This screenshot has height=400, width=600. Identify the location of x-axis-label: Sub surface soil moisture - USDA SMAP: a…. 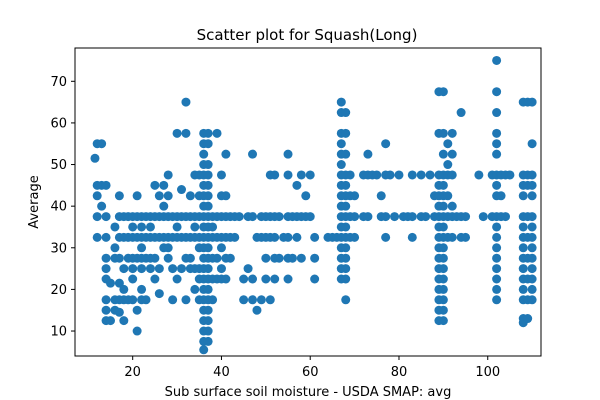
(308, 392).